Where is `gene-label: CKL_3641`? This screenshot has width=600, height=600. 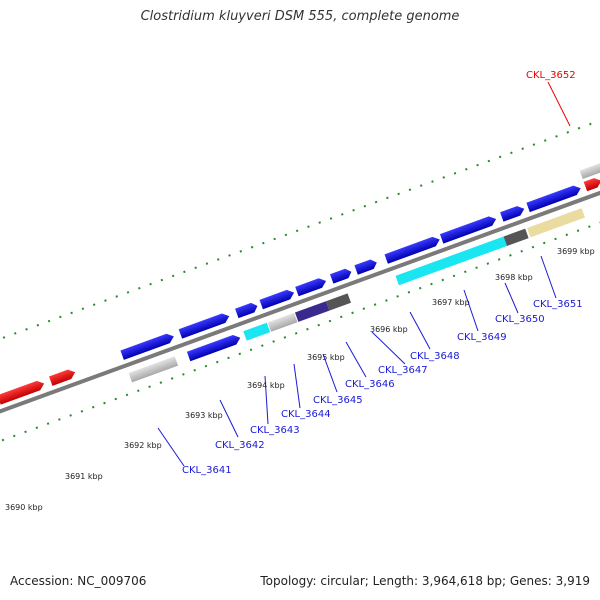 gene-label: CKL_3641 is located at coordinates (207, 470).